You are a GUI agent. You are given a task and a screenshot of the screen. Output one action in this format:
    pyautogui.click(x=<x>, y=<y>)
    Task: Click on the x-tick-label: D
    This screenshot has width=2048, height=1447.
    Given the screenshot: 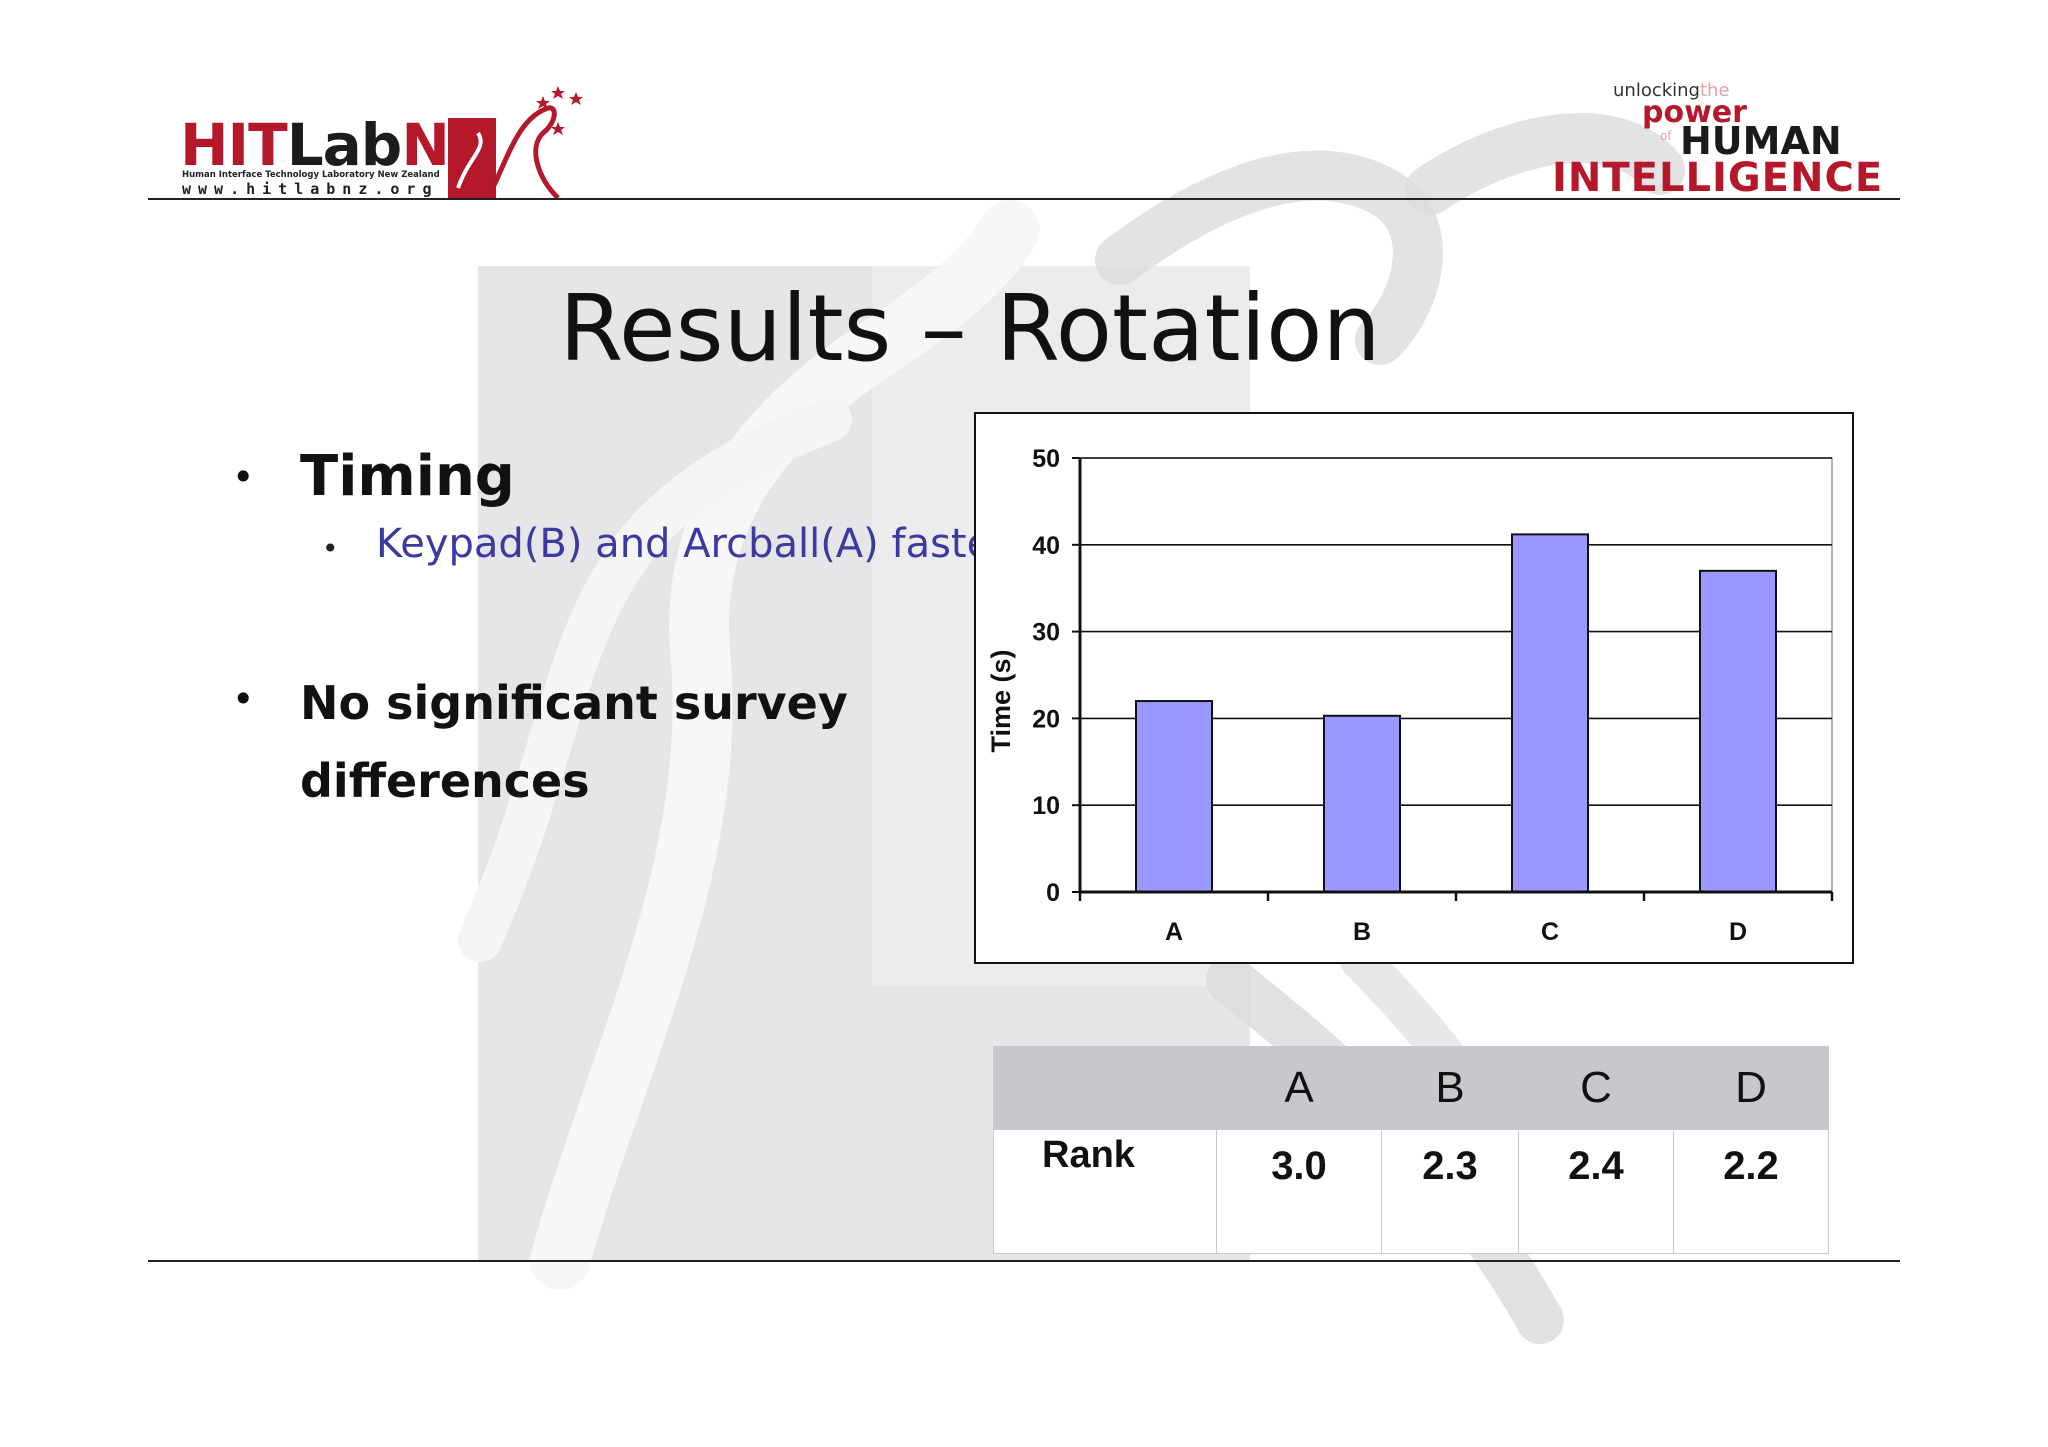 What is the action you would take?
    pyautogui.click(x=1738, y=932)
    